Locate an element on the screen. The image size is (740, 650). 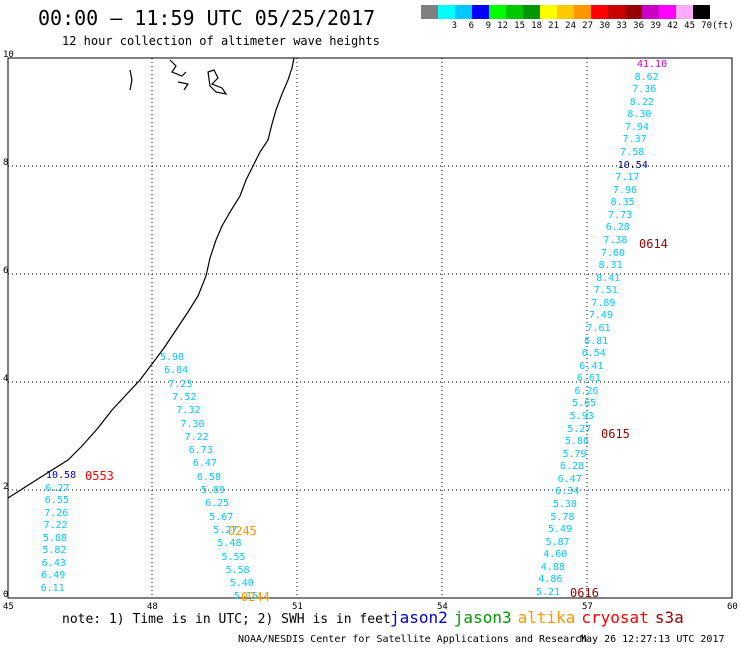
y-tick-label: 4 is located at coordinates (6, 379).